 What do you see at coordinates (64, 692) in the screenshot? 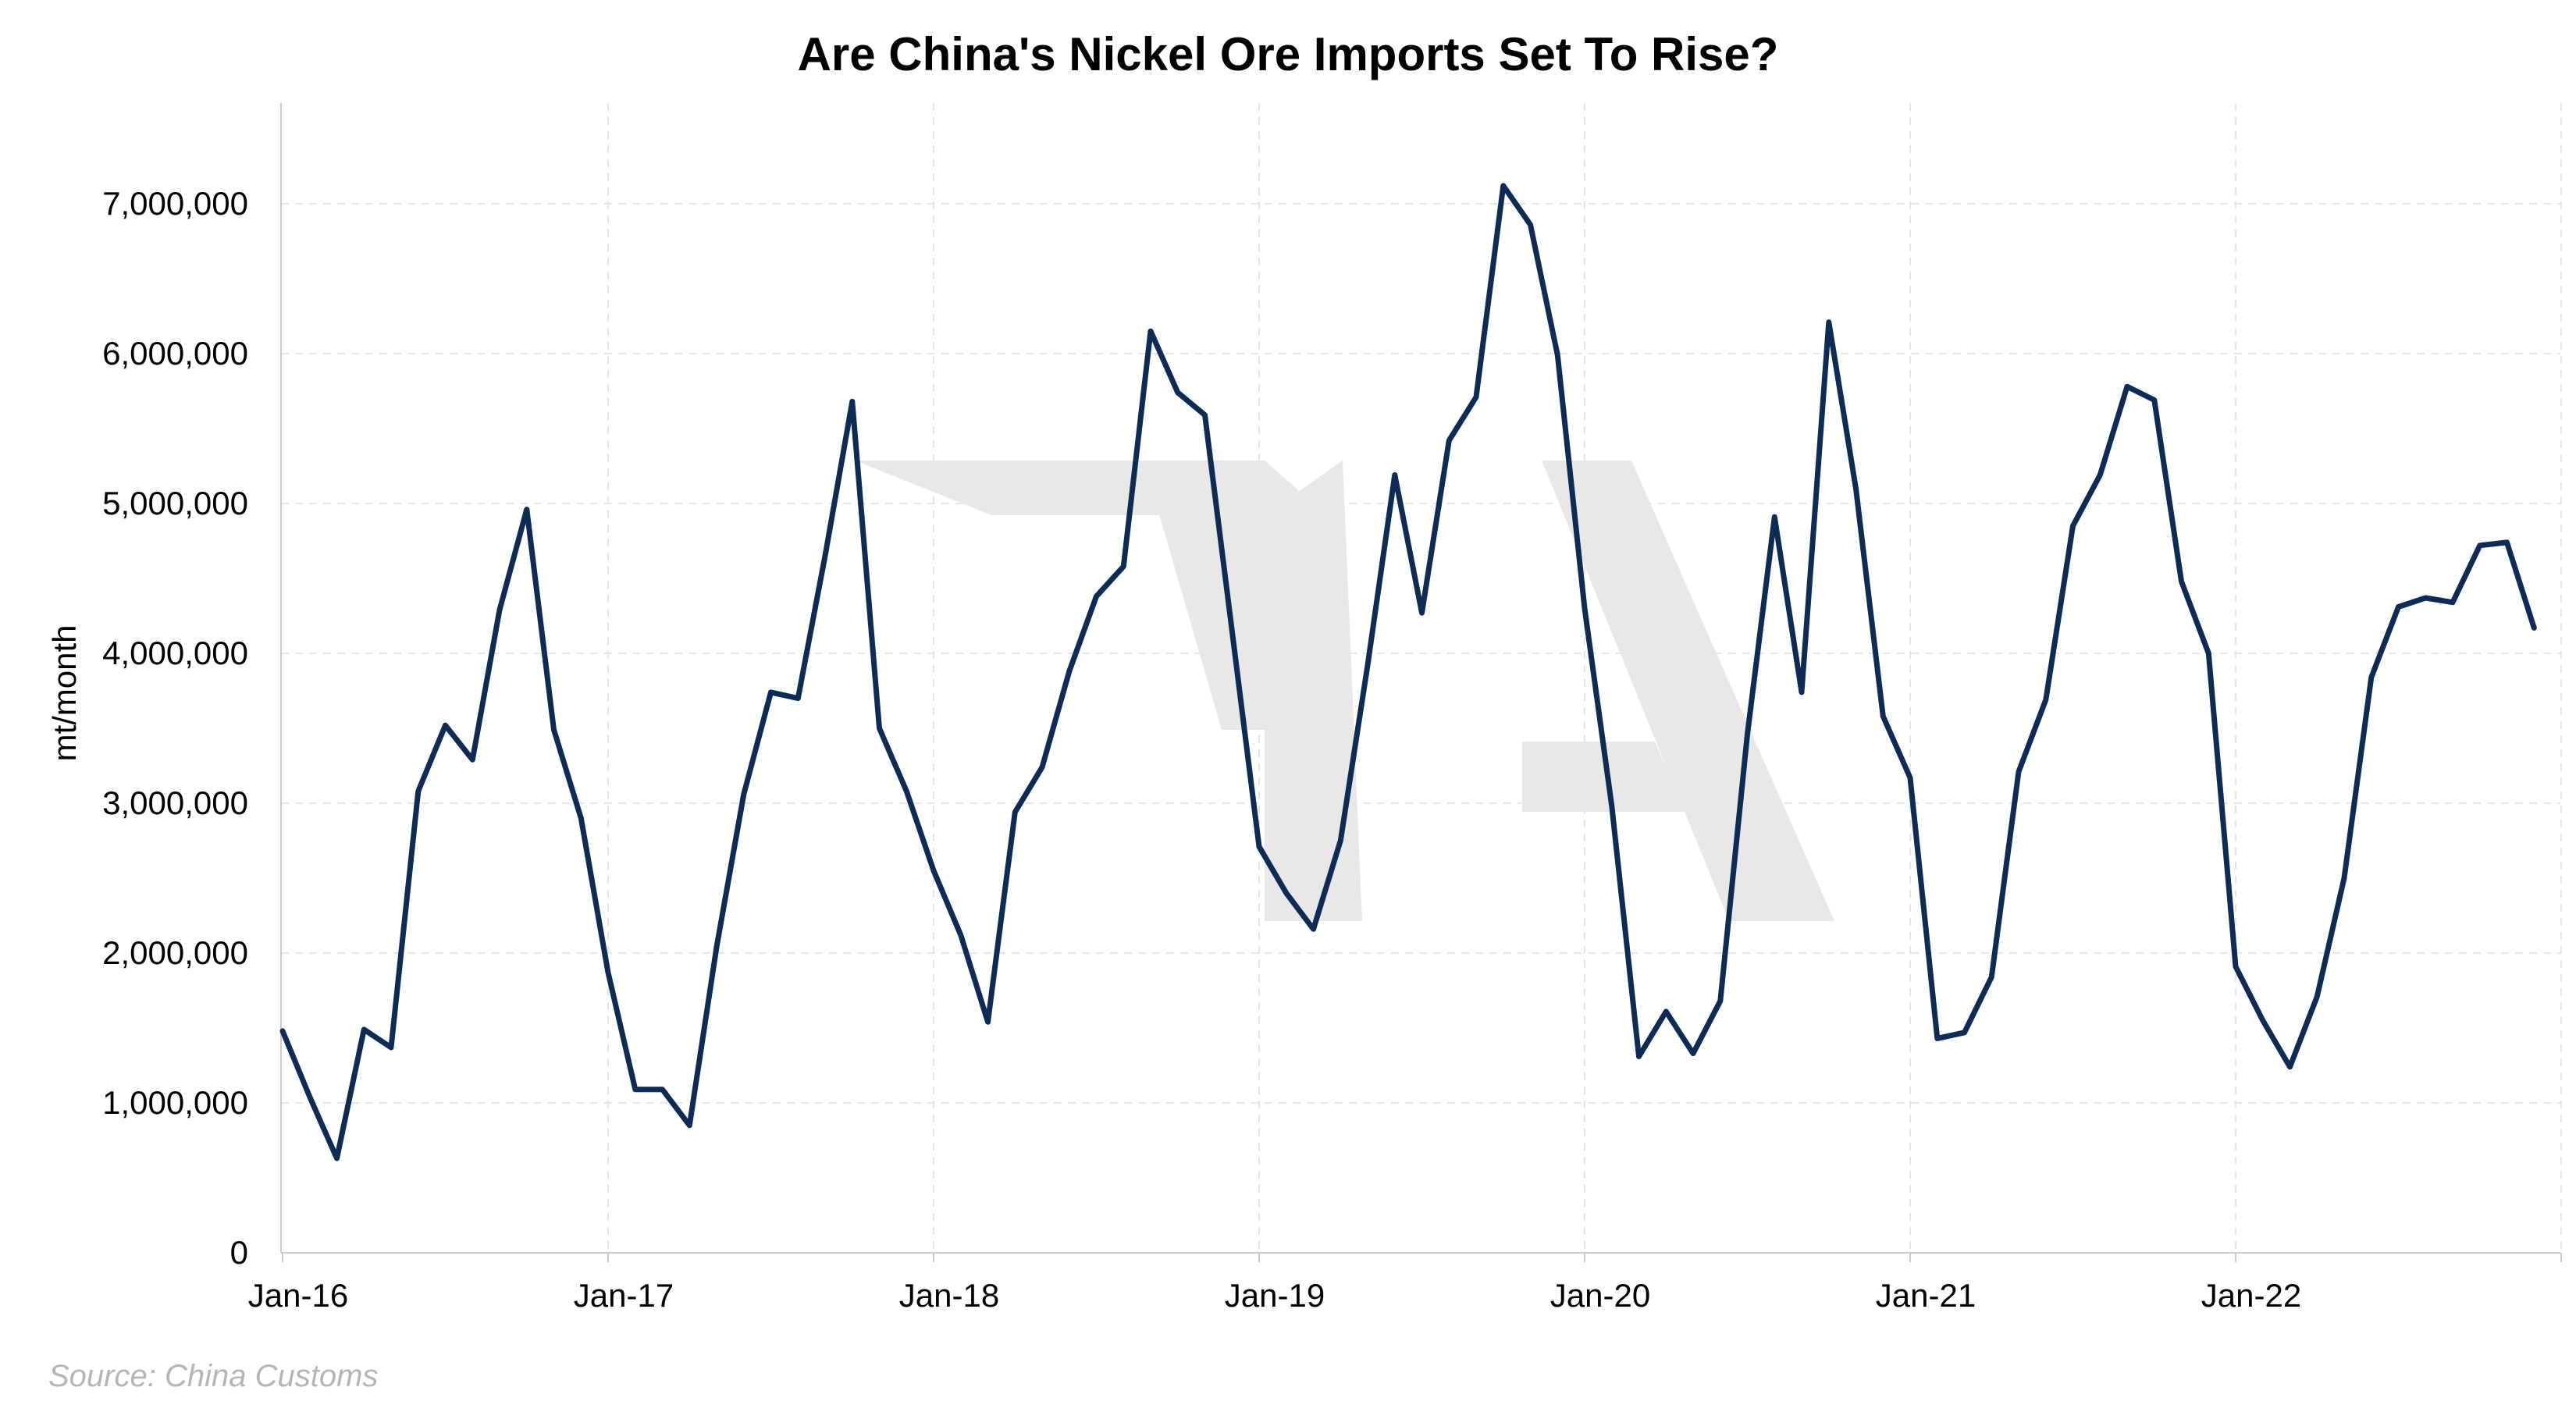
I see `y-axis-label: mt/month` at bounding box center [64, 692].